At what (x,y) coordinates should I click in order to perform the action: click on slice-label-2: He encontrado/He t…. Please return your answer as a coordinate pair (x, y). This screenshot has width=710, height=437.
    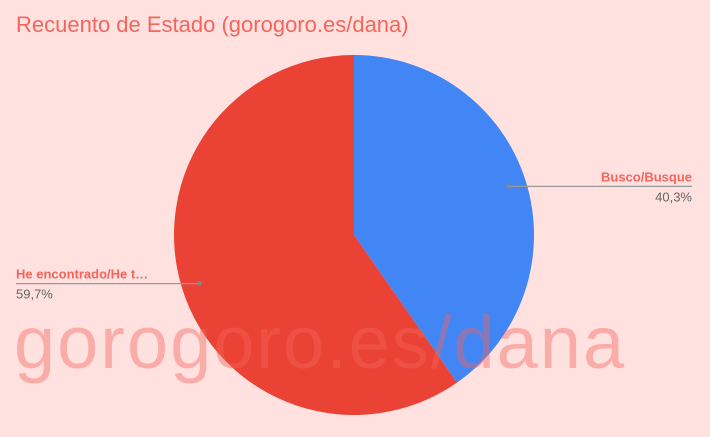
    Looking at the image, I should click on (82, 274).